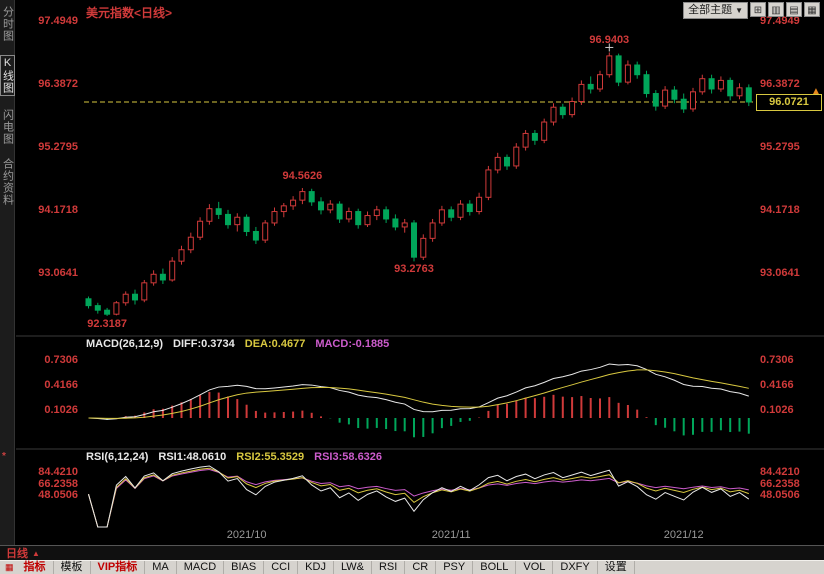 The image size is (824, 574). What do you see at coordinates (794, 9) in the screenshot?
I see `layout-split-horizontal-button: ▤` at bounding box center [794, 9].